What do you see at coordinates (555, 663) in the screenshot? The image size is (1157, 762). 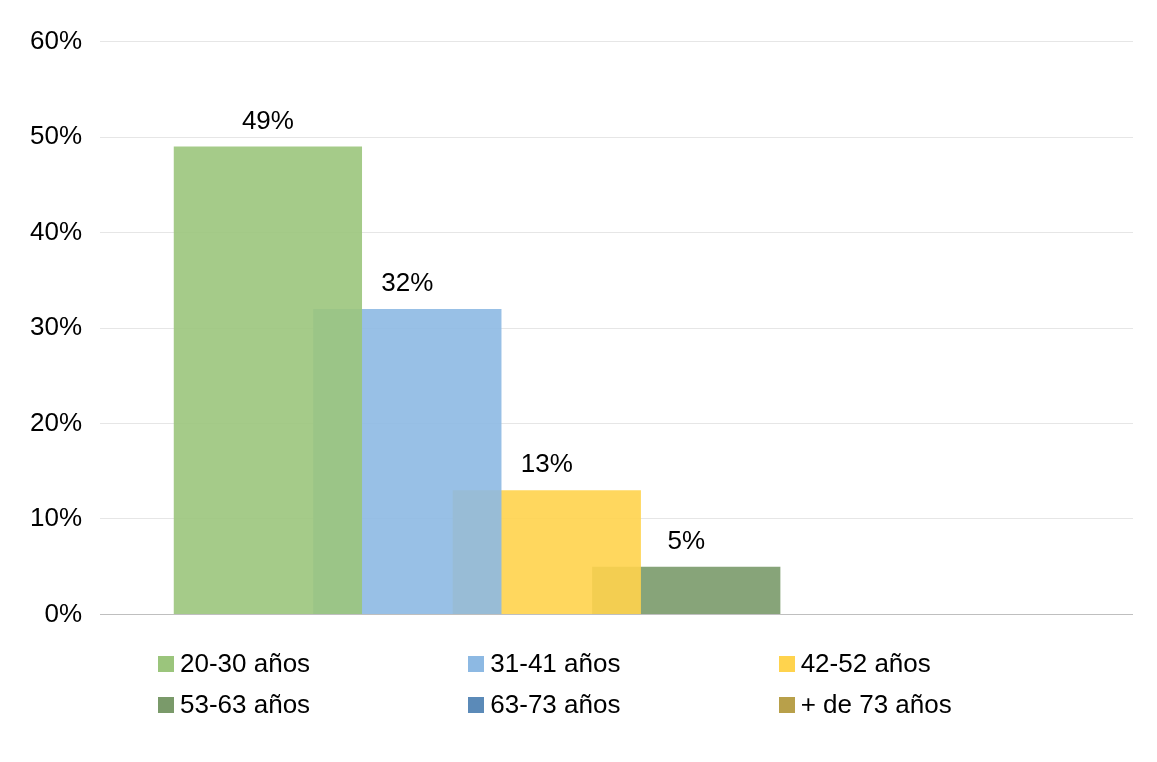 I see `legend-label: 31-41 años` at bounding box center [555, 663].